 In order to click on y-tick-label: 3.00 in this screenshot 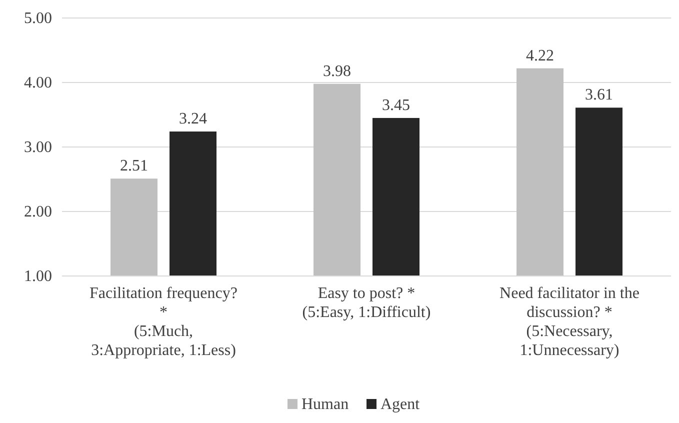, I will do `click(38, 147)`.